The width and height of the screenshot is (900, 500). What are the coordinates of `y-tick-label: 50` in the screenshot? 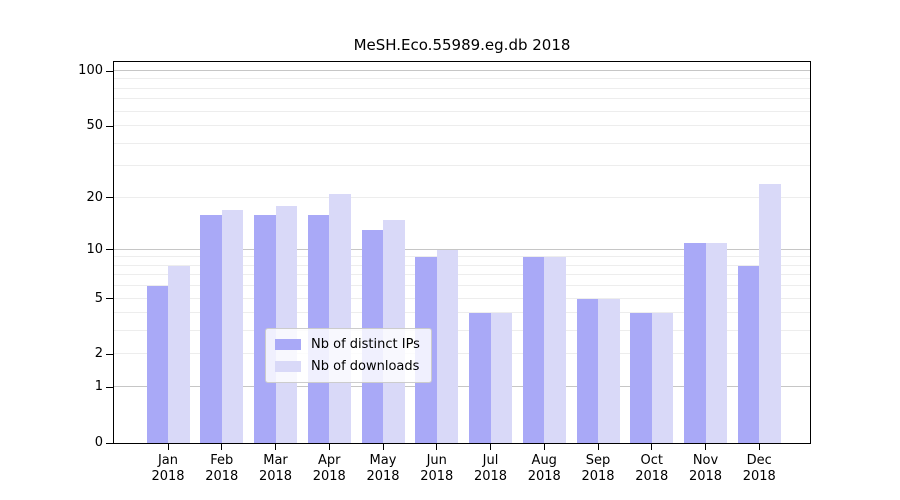 It's located at (94, 126).